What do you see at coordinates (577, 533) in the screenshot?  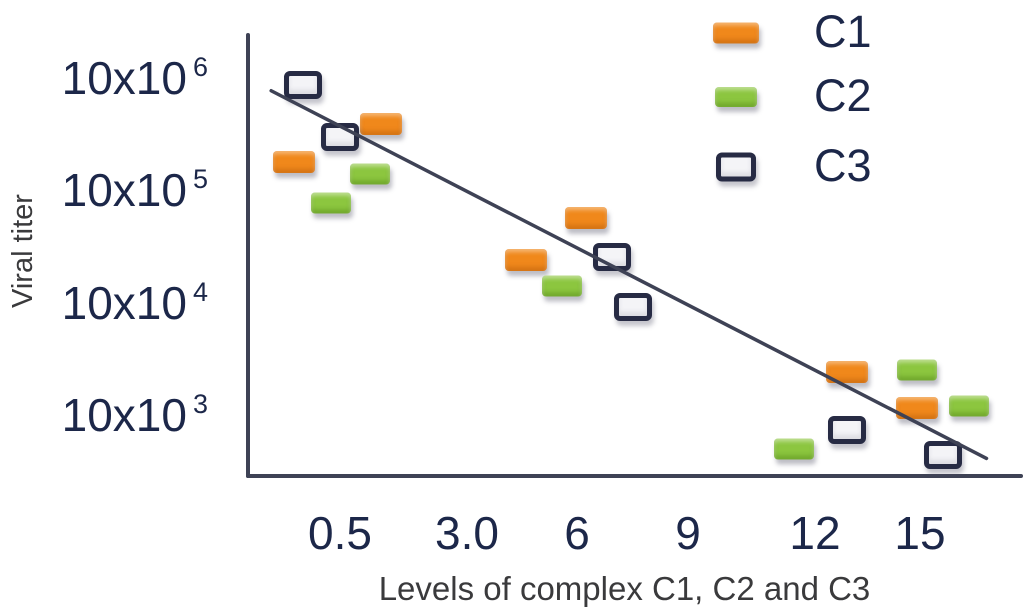 I see `x-tick-label: 6` at bounding box center [577, 533].